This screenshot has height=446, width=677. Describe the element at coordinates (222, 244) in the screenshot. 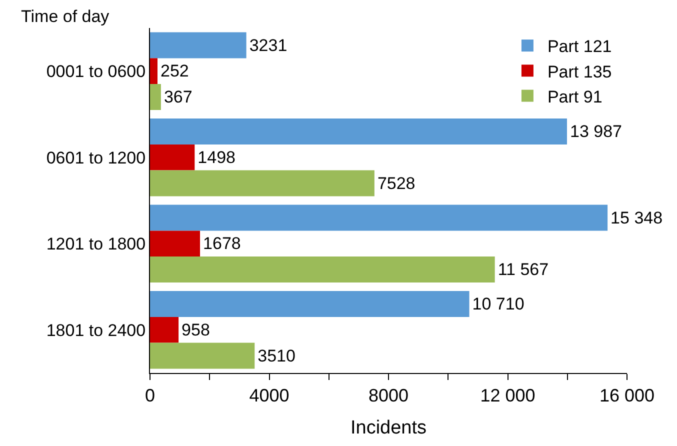

I see `data-label: 1678` at that location.